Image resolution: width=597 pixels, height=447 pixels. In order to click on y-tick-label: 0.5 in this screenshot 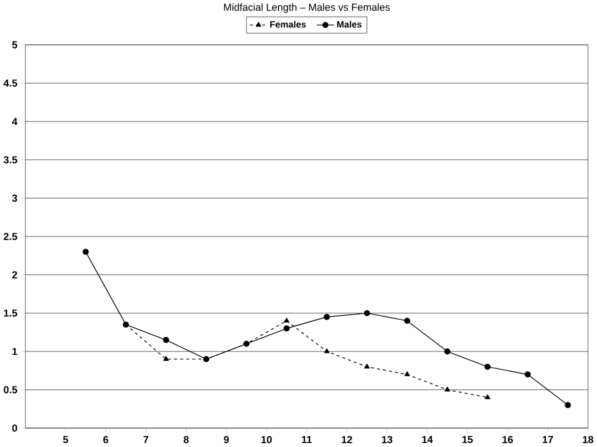, I will do `click(11, 390)`.